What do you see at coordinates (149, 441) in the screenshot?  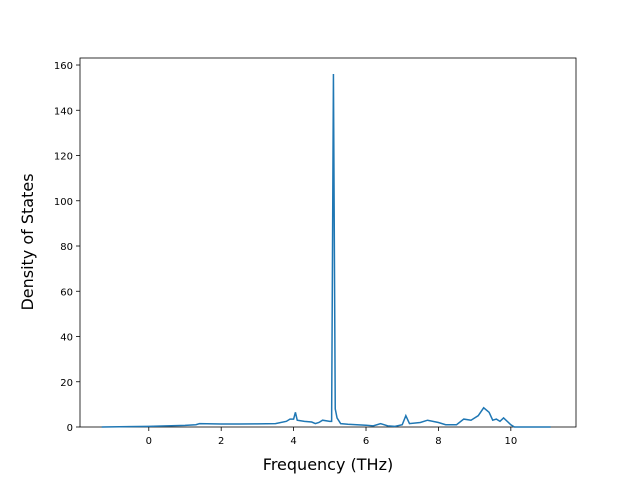 I see `x-tick-label: 0` at bounding box center [149, 441].